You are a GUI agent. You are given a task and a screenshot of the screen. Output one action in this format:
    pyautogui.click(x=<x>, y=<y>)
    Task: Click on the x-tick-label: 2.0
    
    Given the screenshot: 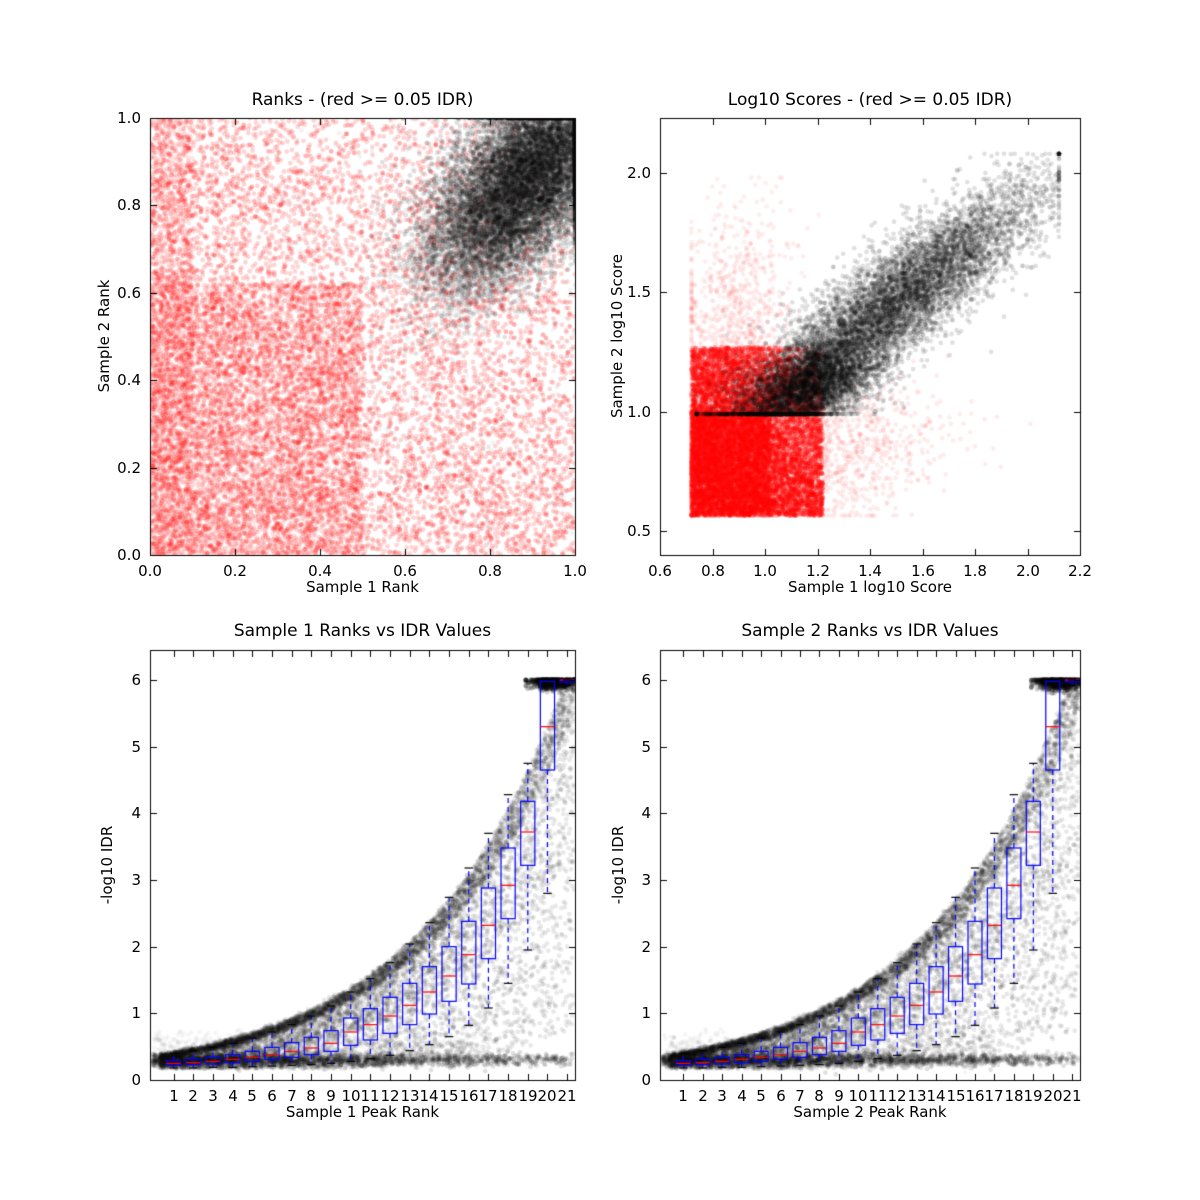 What is the action you would take?
    pyautogui.click(x=1028, y=571)
    